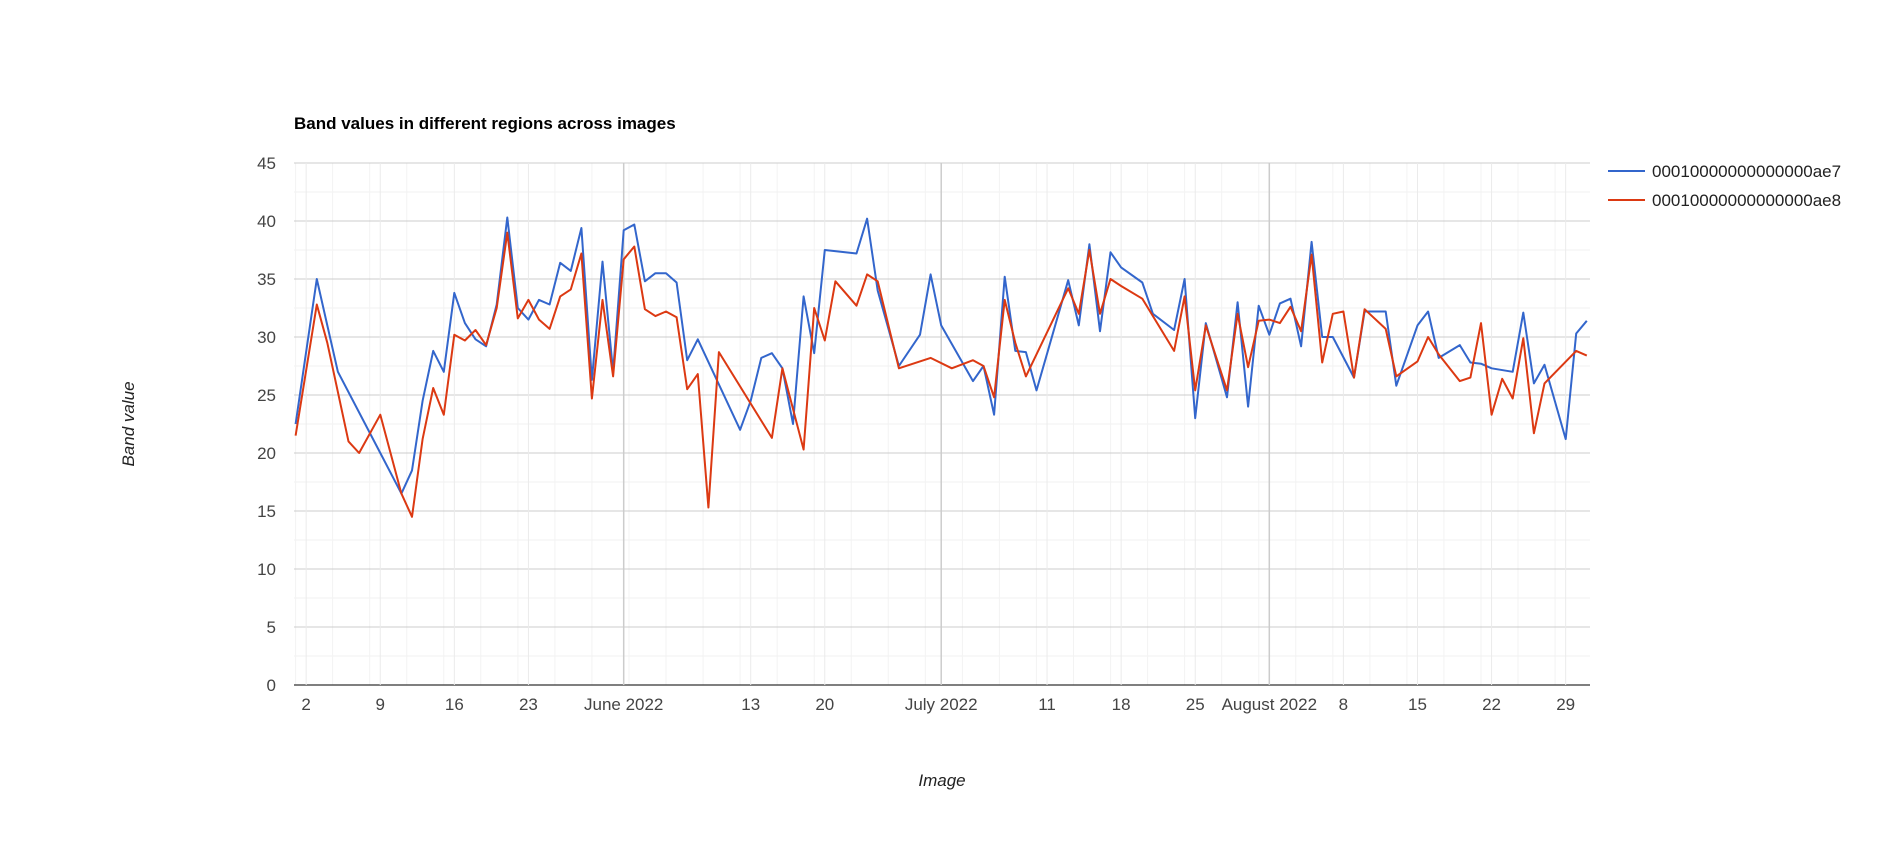  I want to click on y-axis-title: Band value, so click(128, 423).